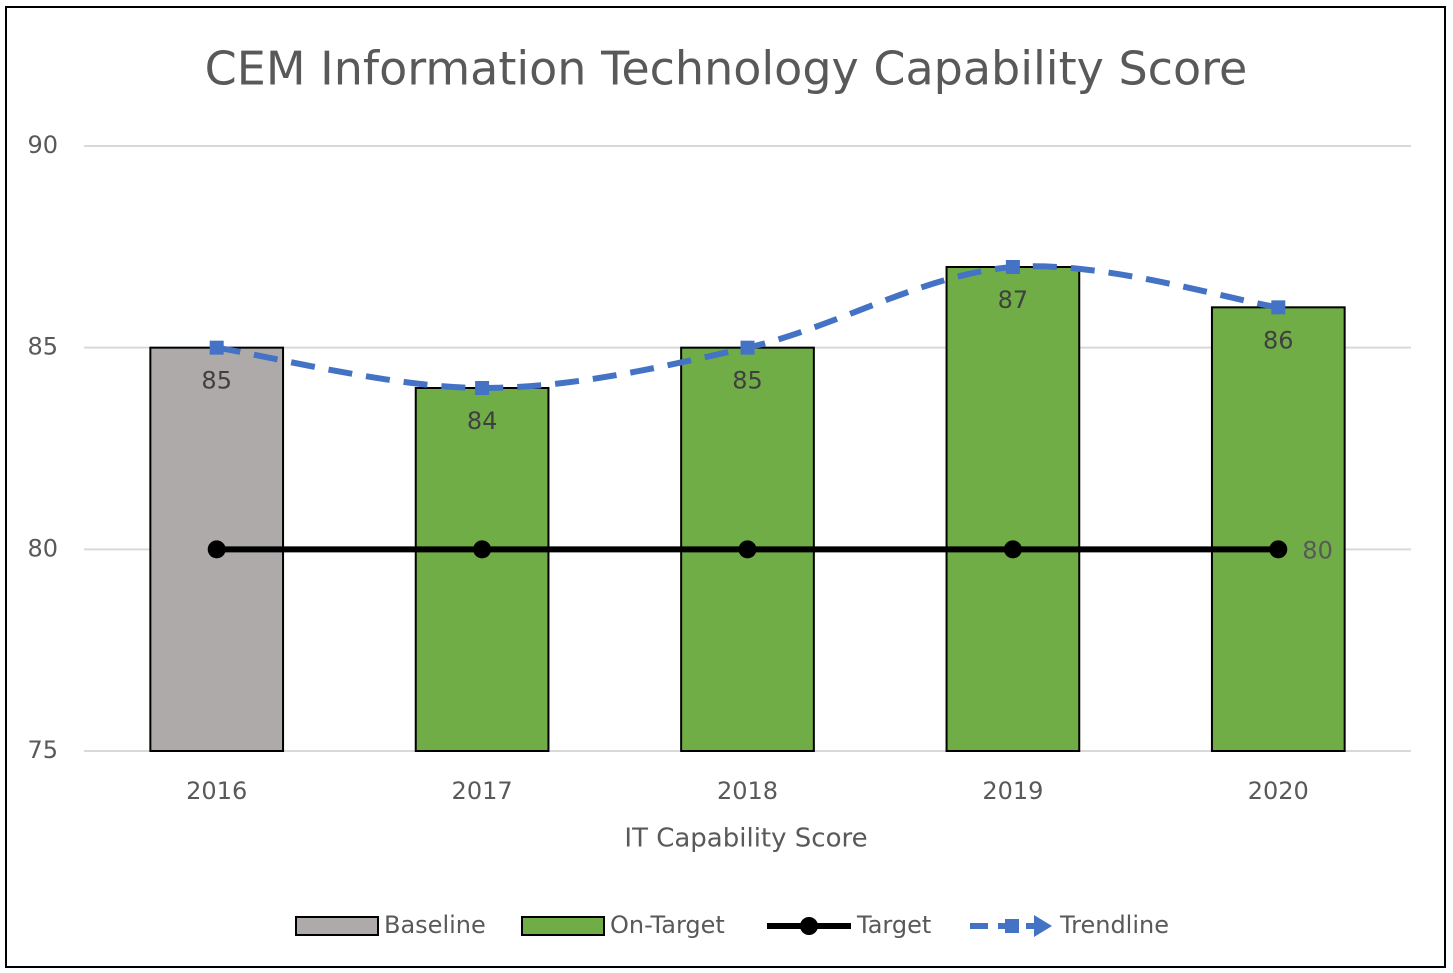 The image size is (1453, 973). What do you see at coordinates (482, 421) in the screenshot?
I see `data-label: 84` at bounding box center [482, 421].